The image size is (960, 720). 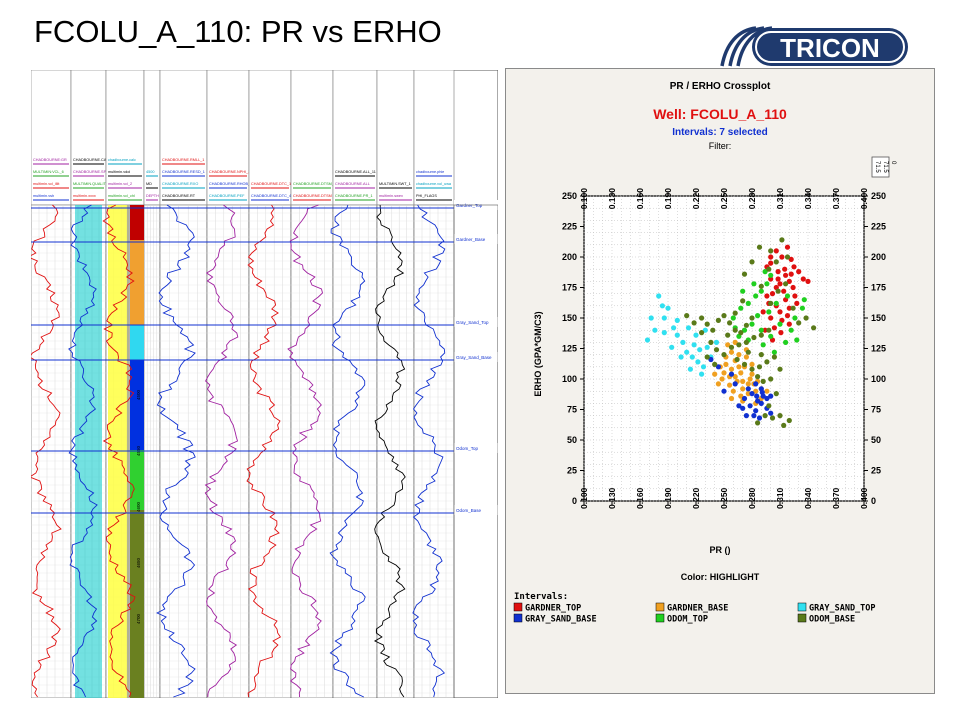 What do you see at coordinates (179, 196) in the screenshot?
I see `track-header-label: CHADBOURNE.RT` at bounding box center [179, 196].